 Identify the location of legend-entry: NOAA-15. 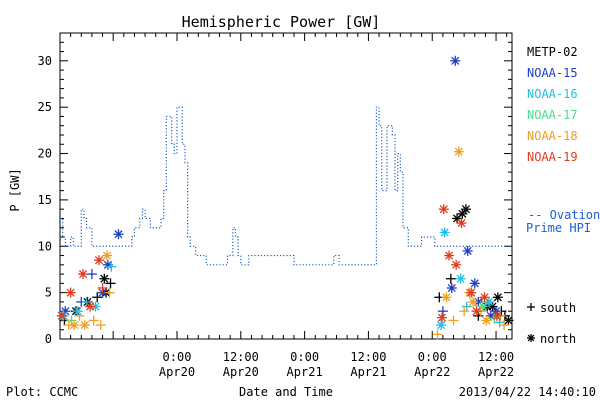
(552, 73).